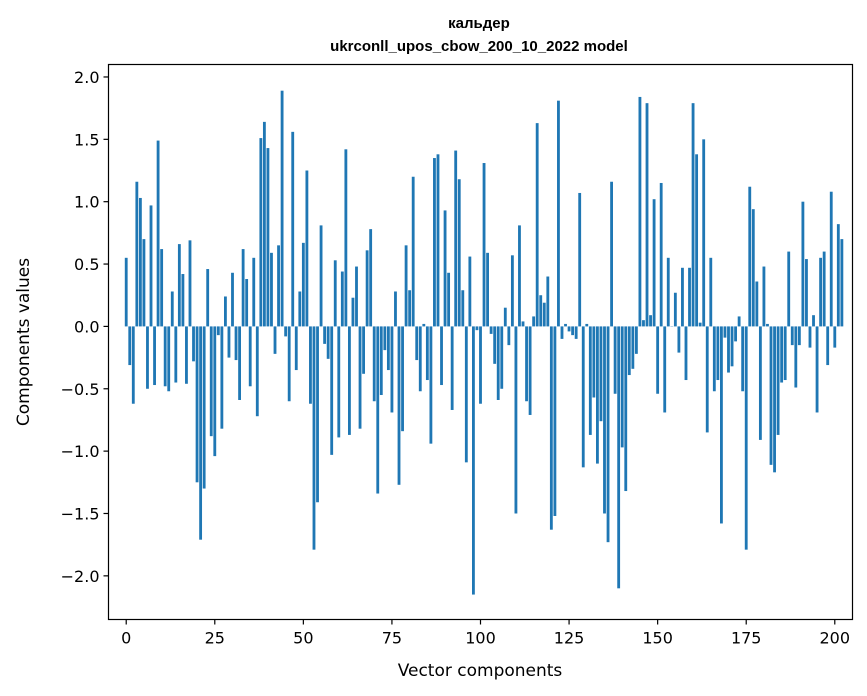 Image resolution: width=867 pixels, height=696 pixels. What do you see at coordinates (486, 633) in the screenshot?
I see `x-axis-ticks: 0 25 50 75 100 125 150 175 200` at bounding box center [486, 633].